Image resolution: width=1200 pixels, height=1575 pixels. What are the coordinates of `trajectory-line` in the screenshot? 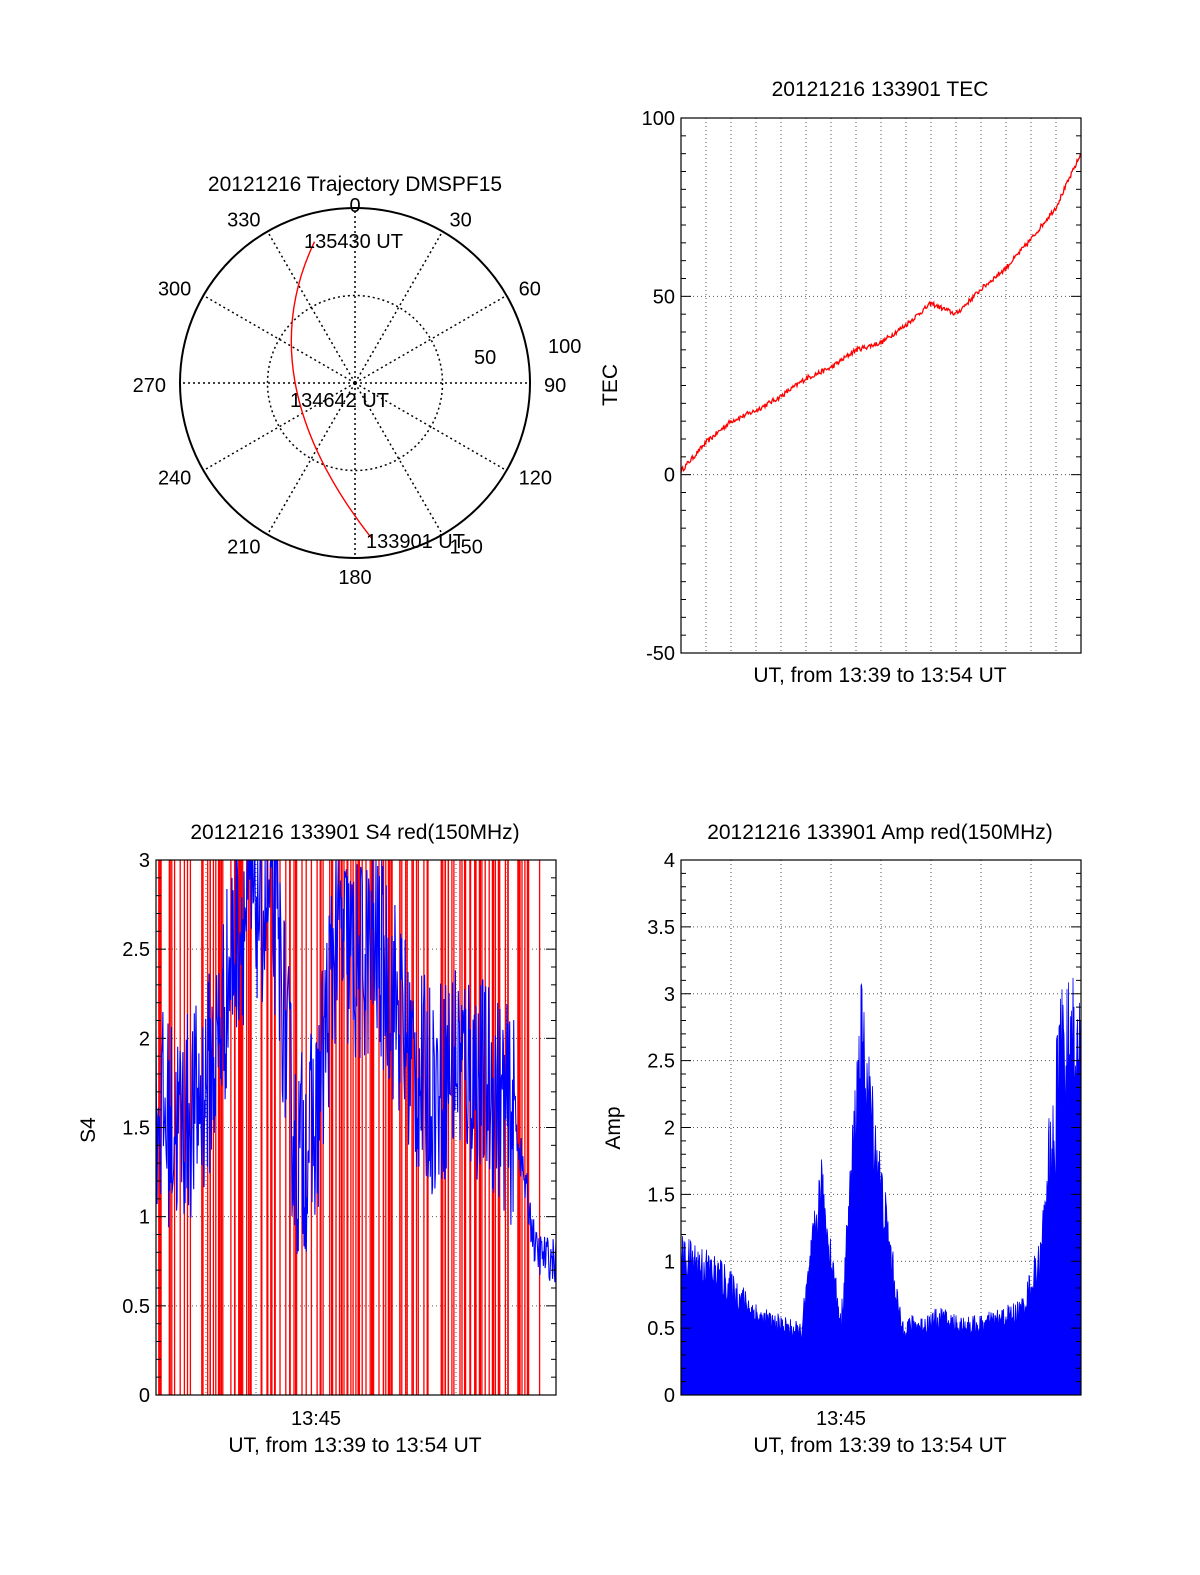 It's located at (331, 390).